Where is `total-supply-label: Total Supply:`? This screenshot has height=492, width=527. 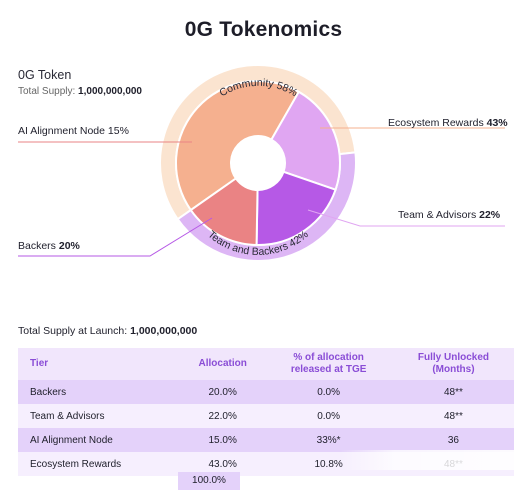
total-supply-label: Total Supply: is located at coordinates (48, 91).